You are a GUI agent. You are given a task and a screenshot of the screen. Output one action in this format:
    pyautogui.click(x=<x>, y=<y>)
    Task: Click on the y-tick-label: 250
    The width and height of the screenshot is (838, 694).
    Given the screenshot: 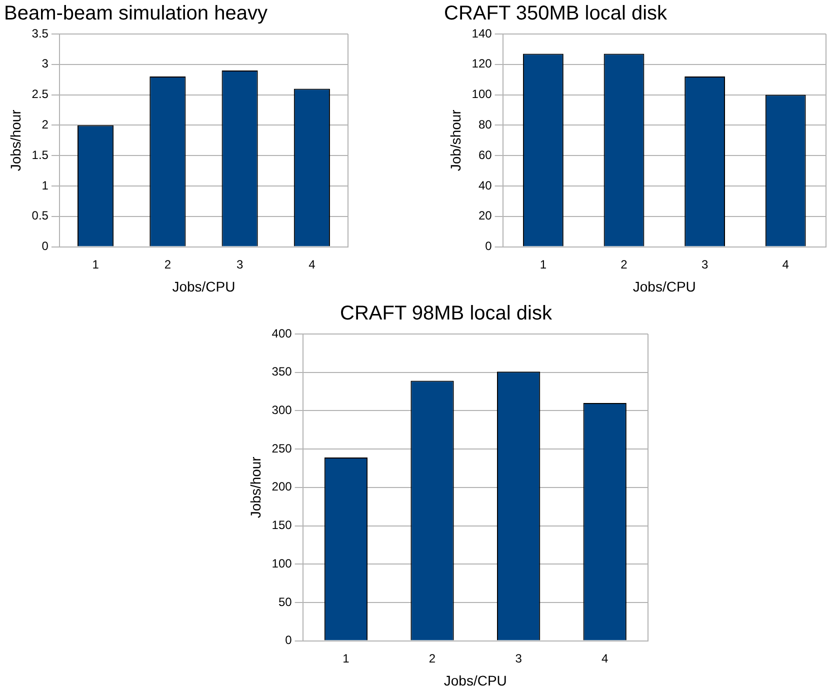 What is the action you would take?
    pyautogui.click(x=282, y=448)
    